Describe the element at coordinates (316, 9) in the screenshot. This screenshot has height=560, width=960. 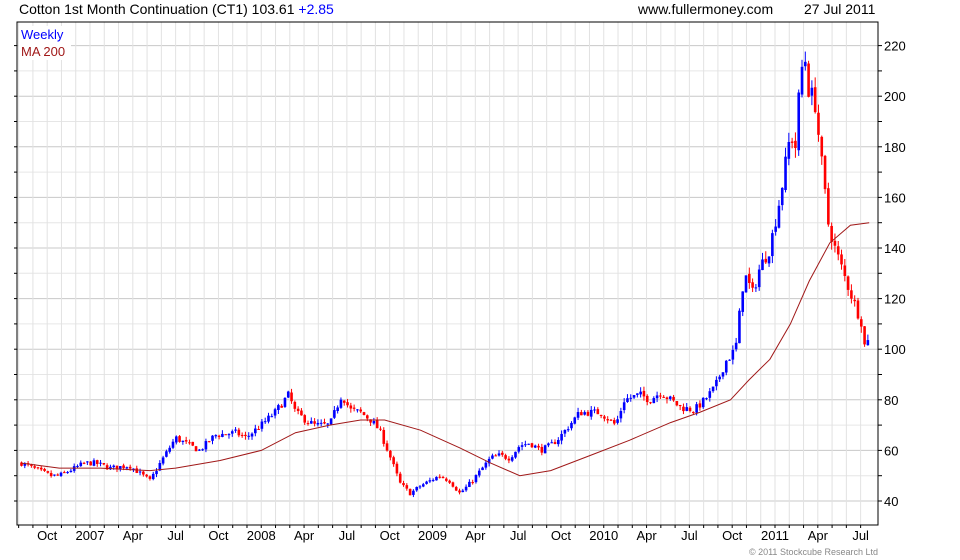
I see `change-value: +2.85` at that location.